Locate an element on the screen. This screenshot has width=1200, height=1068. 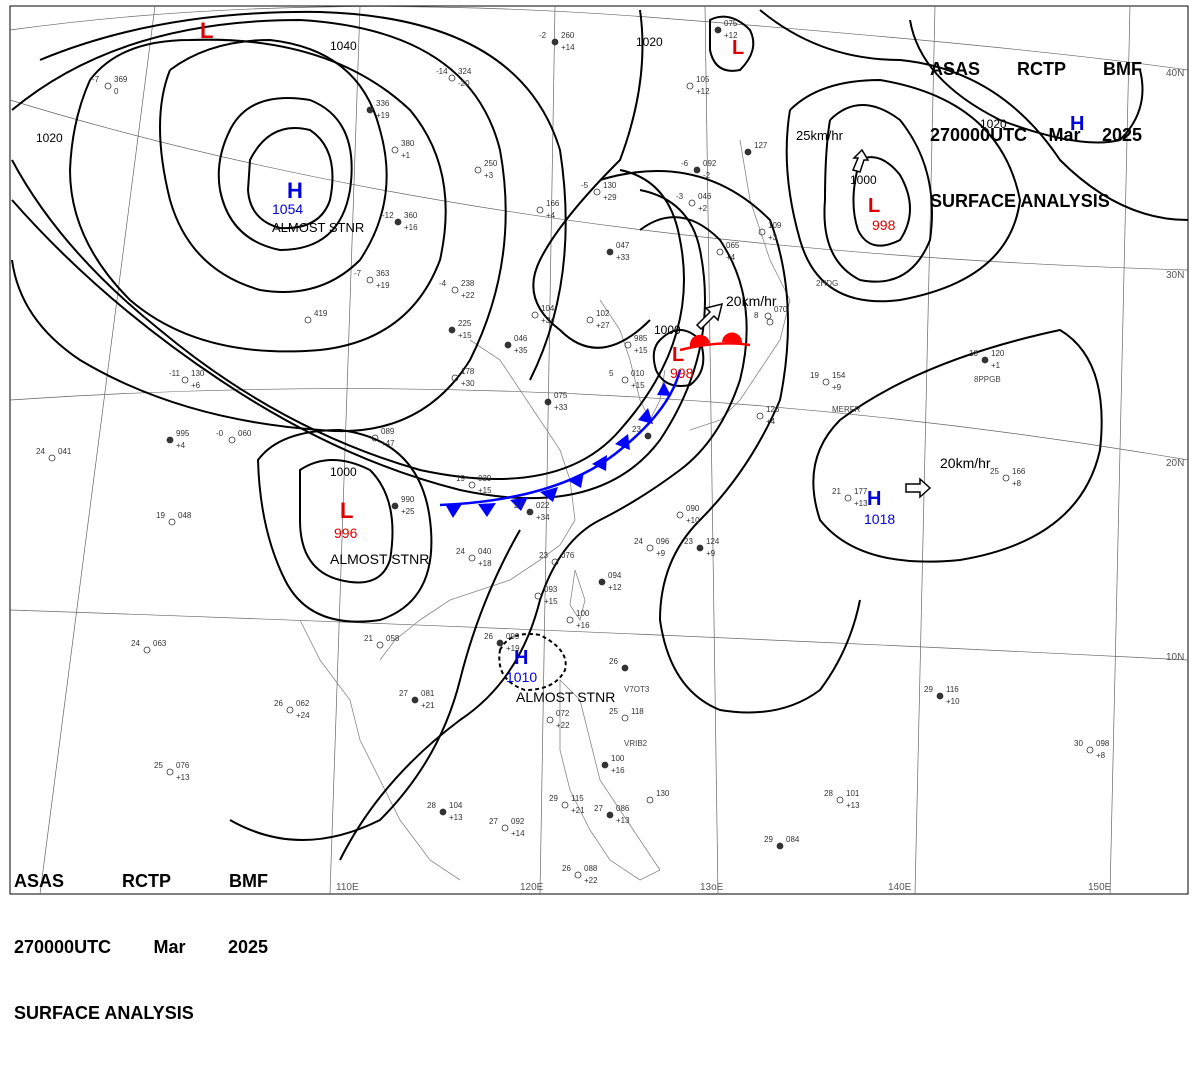
station-temperature: 19 is located at coordinates (460, 478).